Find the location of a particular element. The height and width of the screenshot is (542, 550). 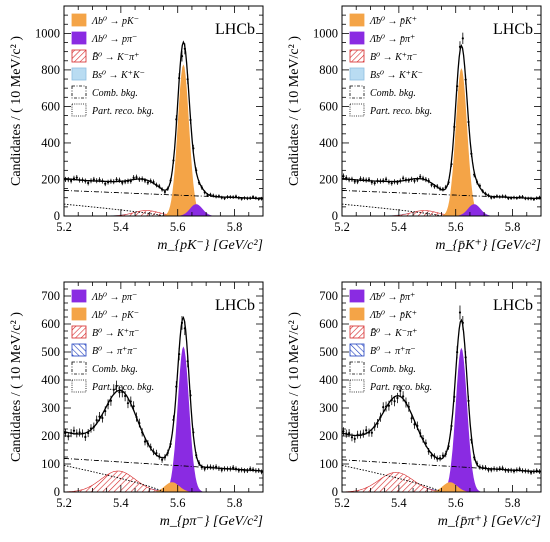

x-tick-label: 5.4 is located at coordinates (399, 503).